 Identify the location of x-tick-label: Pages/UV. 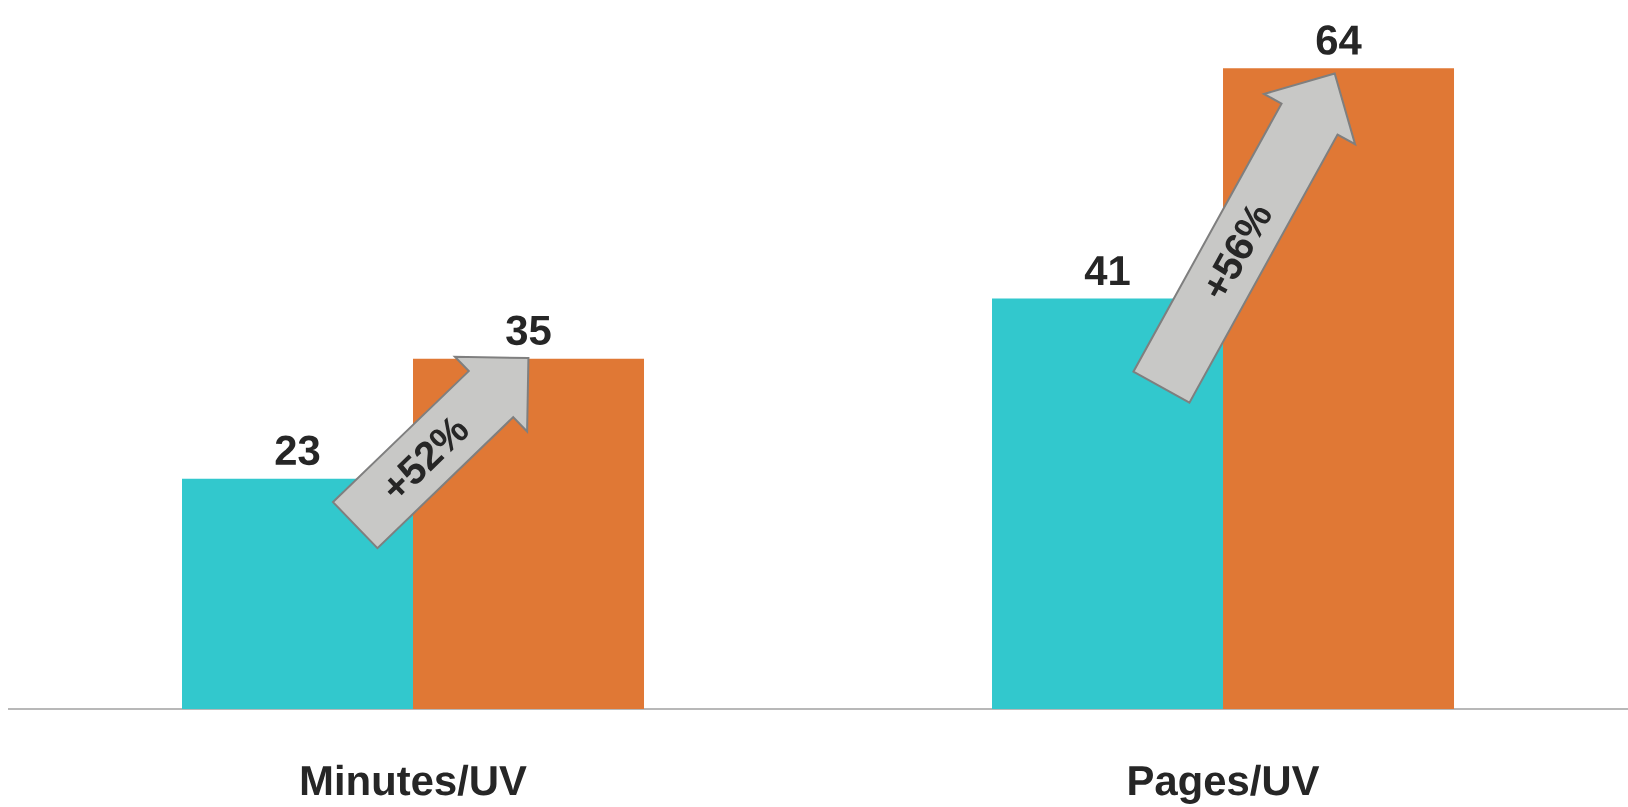
(1224, 784).